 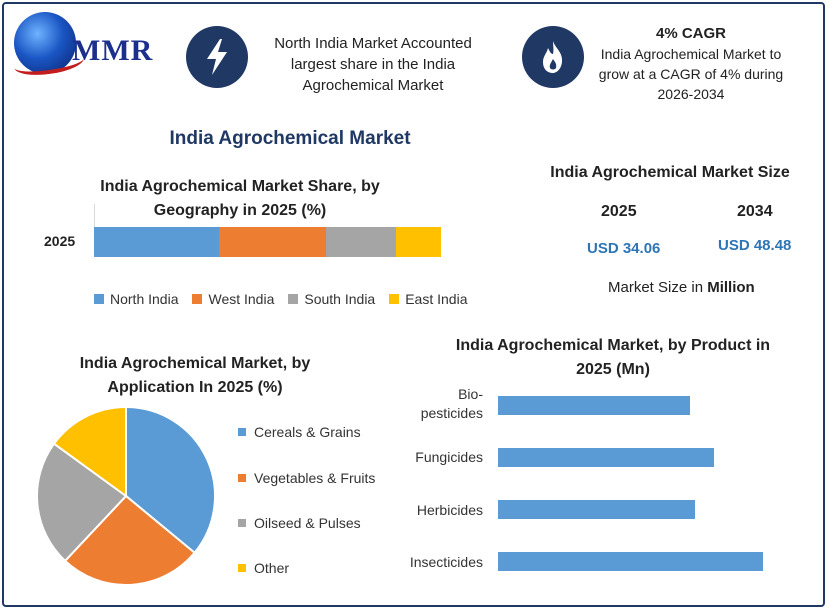 I want to click on pie-slice-cereals-grains, so click(x=170, y=480).